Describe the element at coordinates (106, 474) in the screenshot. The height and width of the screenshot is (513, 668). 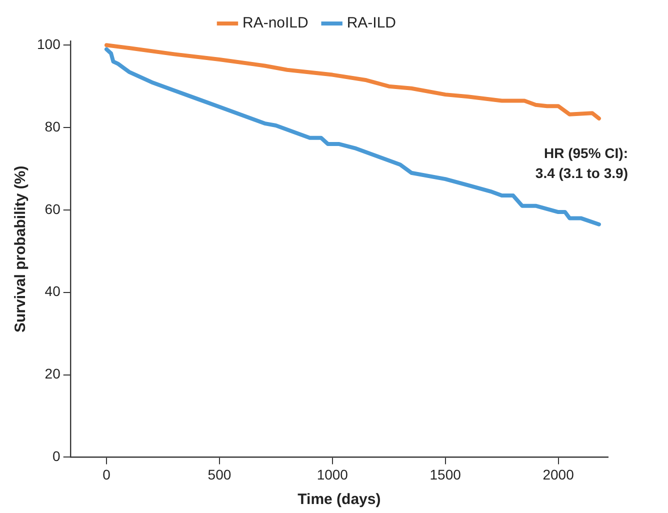
I see `x-tick-label: 0` at that location.